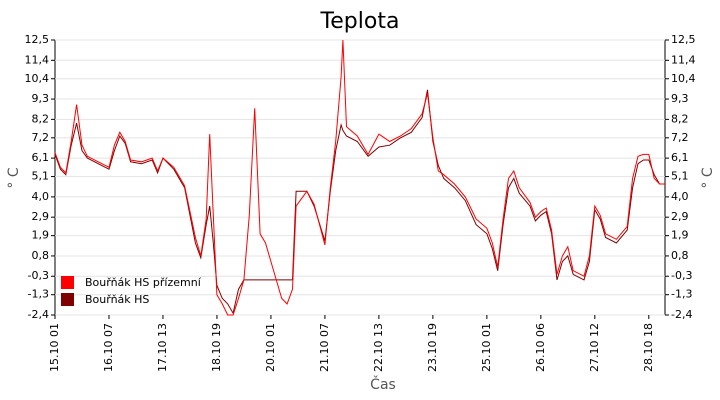 This screenshot has height=400, width=720. I want to click on y2-tick-label: 6,1, so click(680, 157).